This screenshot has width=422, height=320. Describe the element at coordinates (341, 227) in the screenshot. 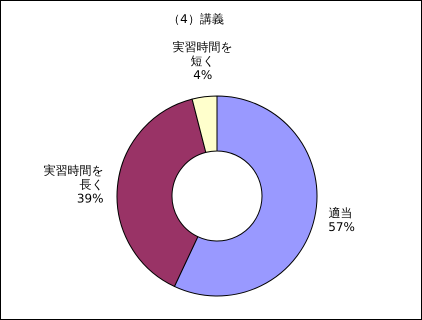

I see `data-label: 57%` at that location.